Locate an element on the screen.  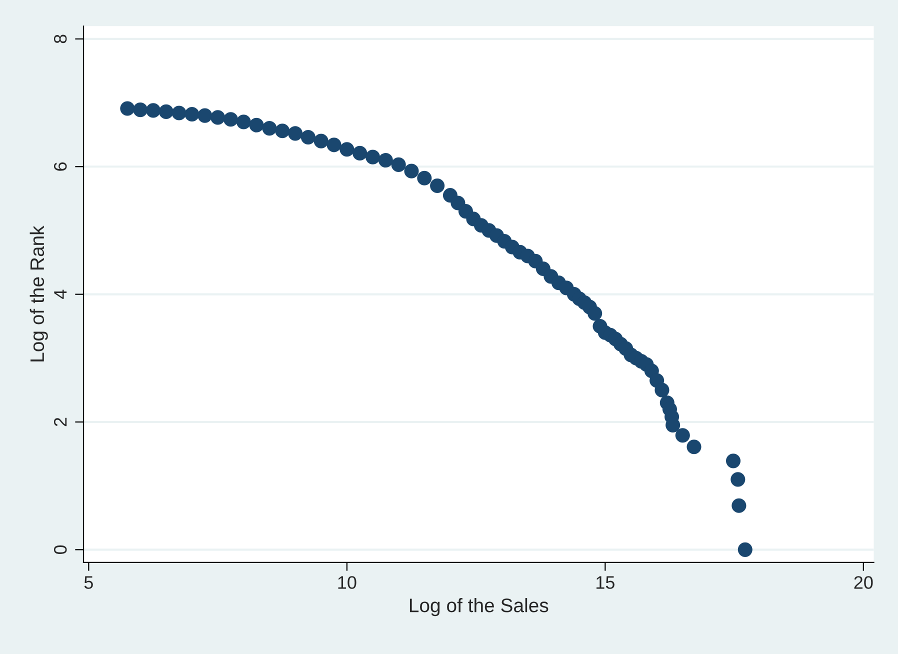
y-tick-label: 0 is located at coordinates (60, 549).